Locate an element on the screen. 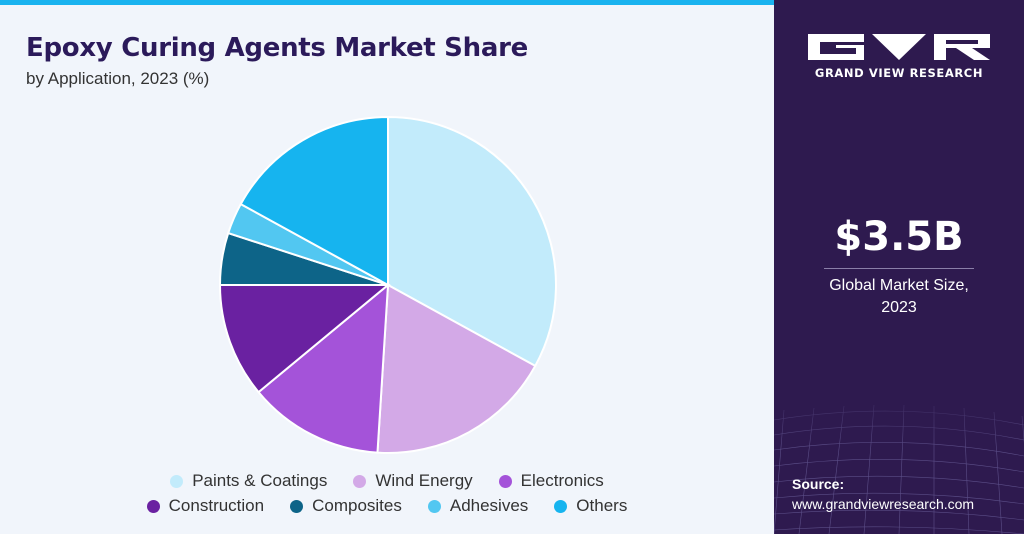 This screenshot has width=1024, height=534. brand-name: GRAND VIEW RESEARCH is located at coordinates (899, 73).